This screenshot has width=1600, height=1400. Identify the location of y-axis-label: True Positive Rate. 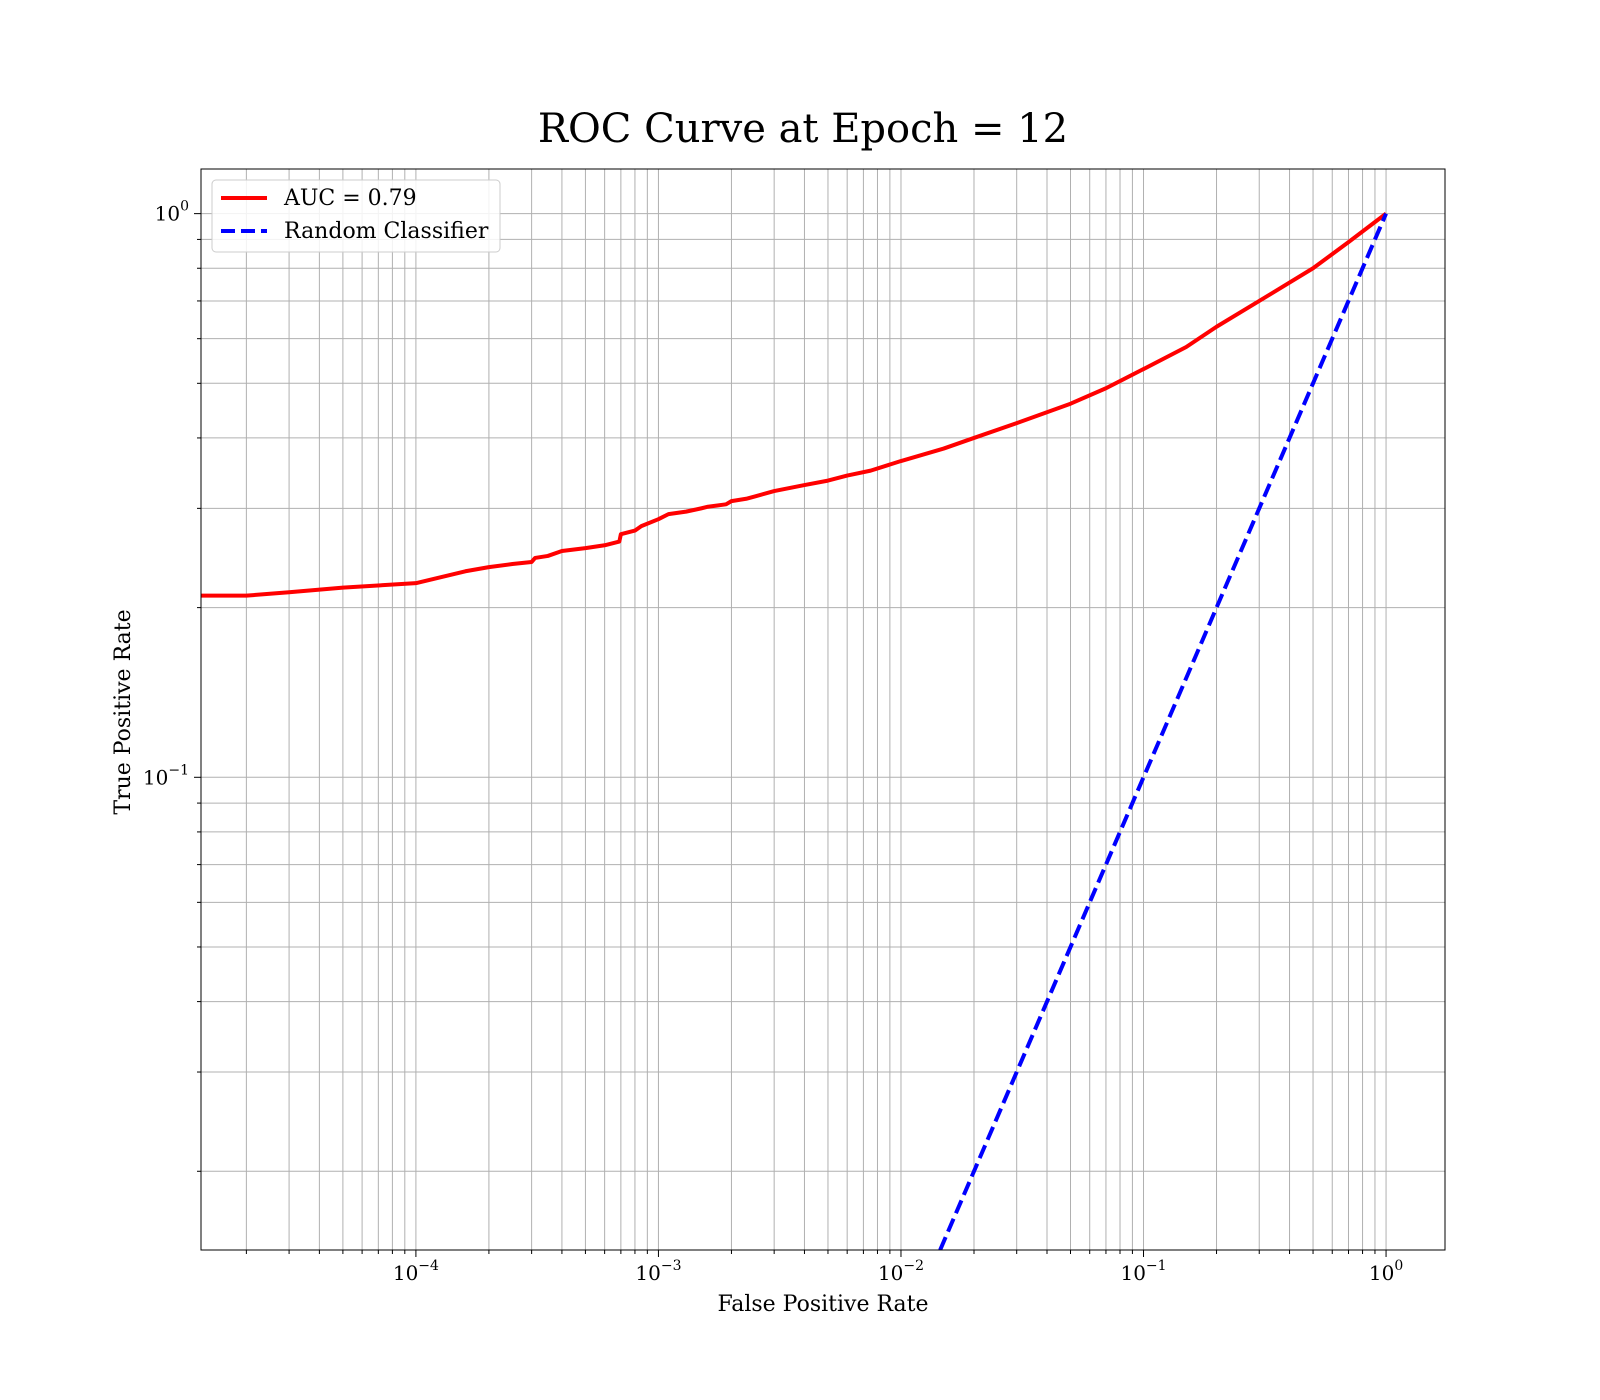
(123, 711).